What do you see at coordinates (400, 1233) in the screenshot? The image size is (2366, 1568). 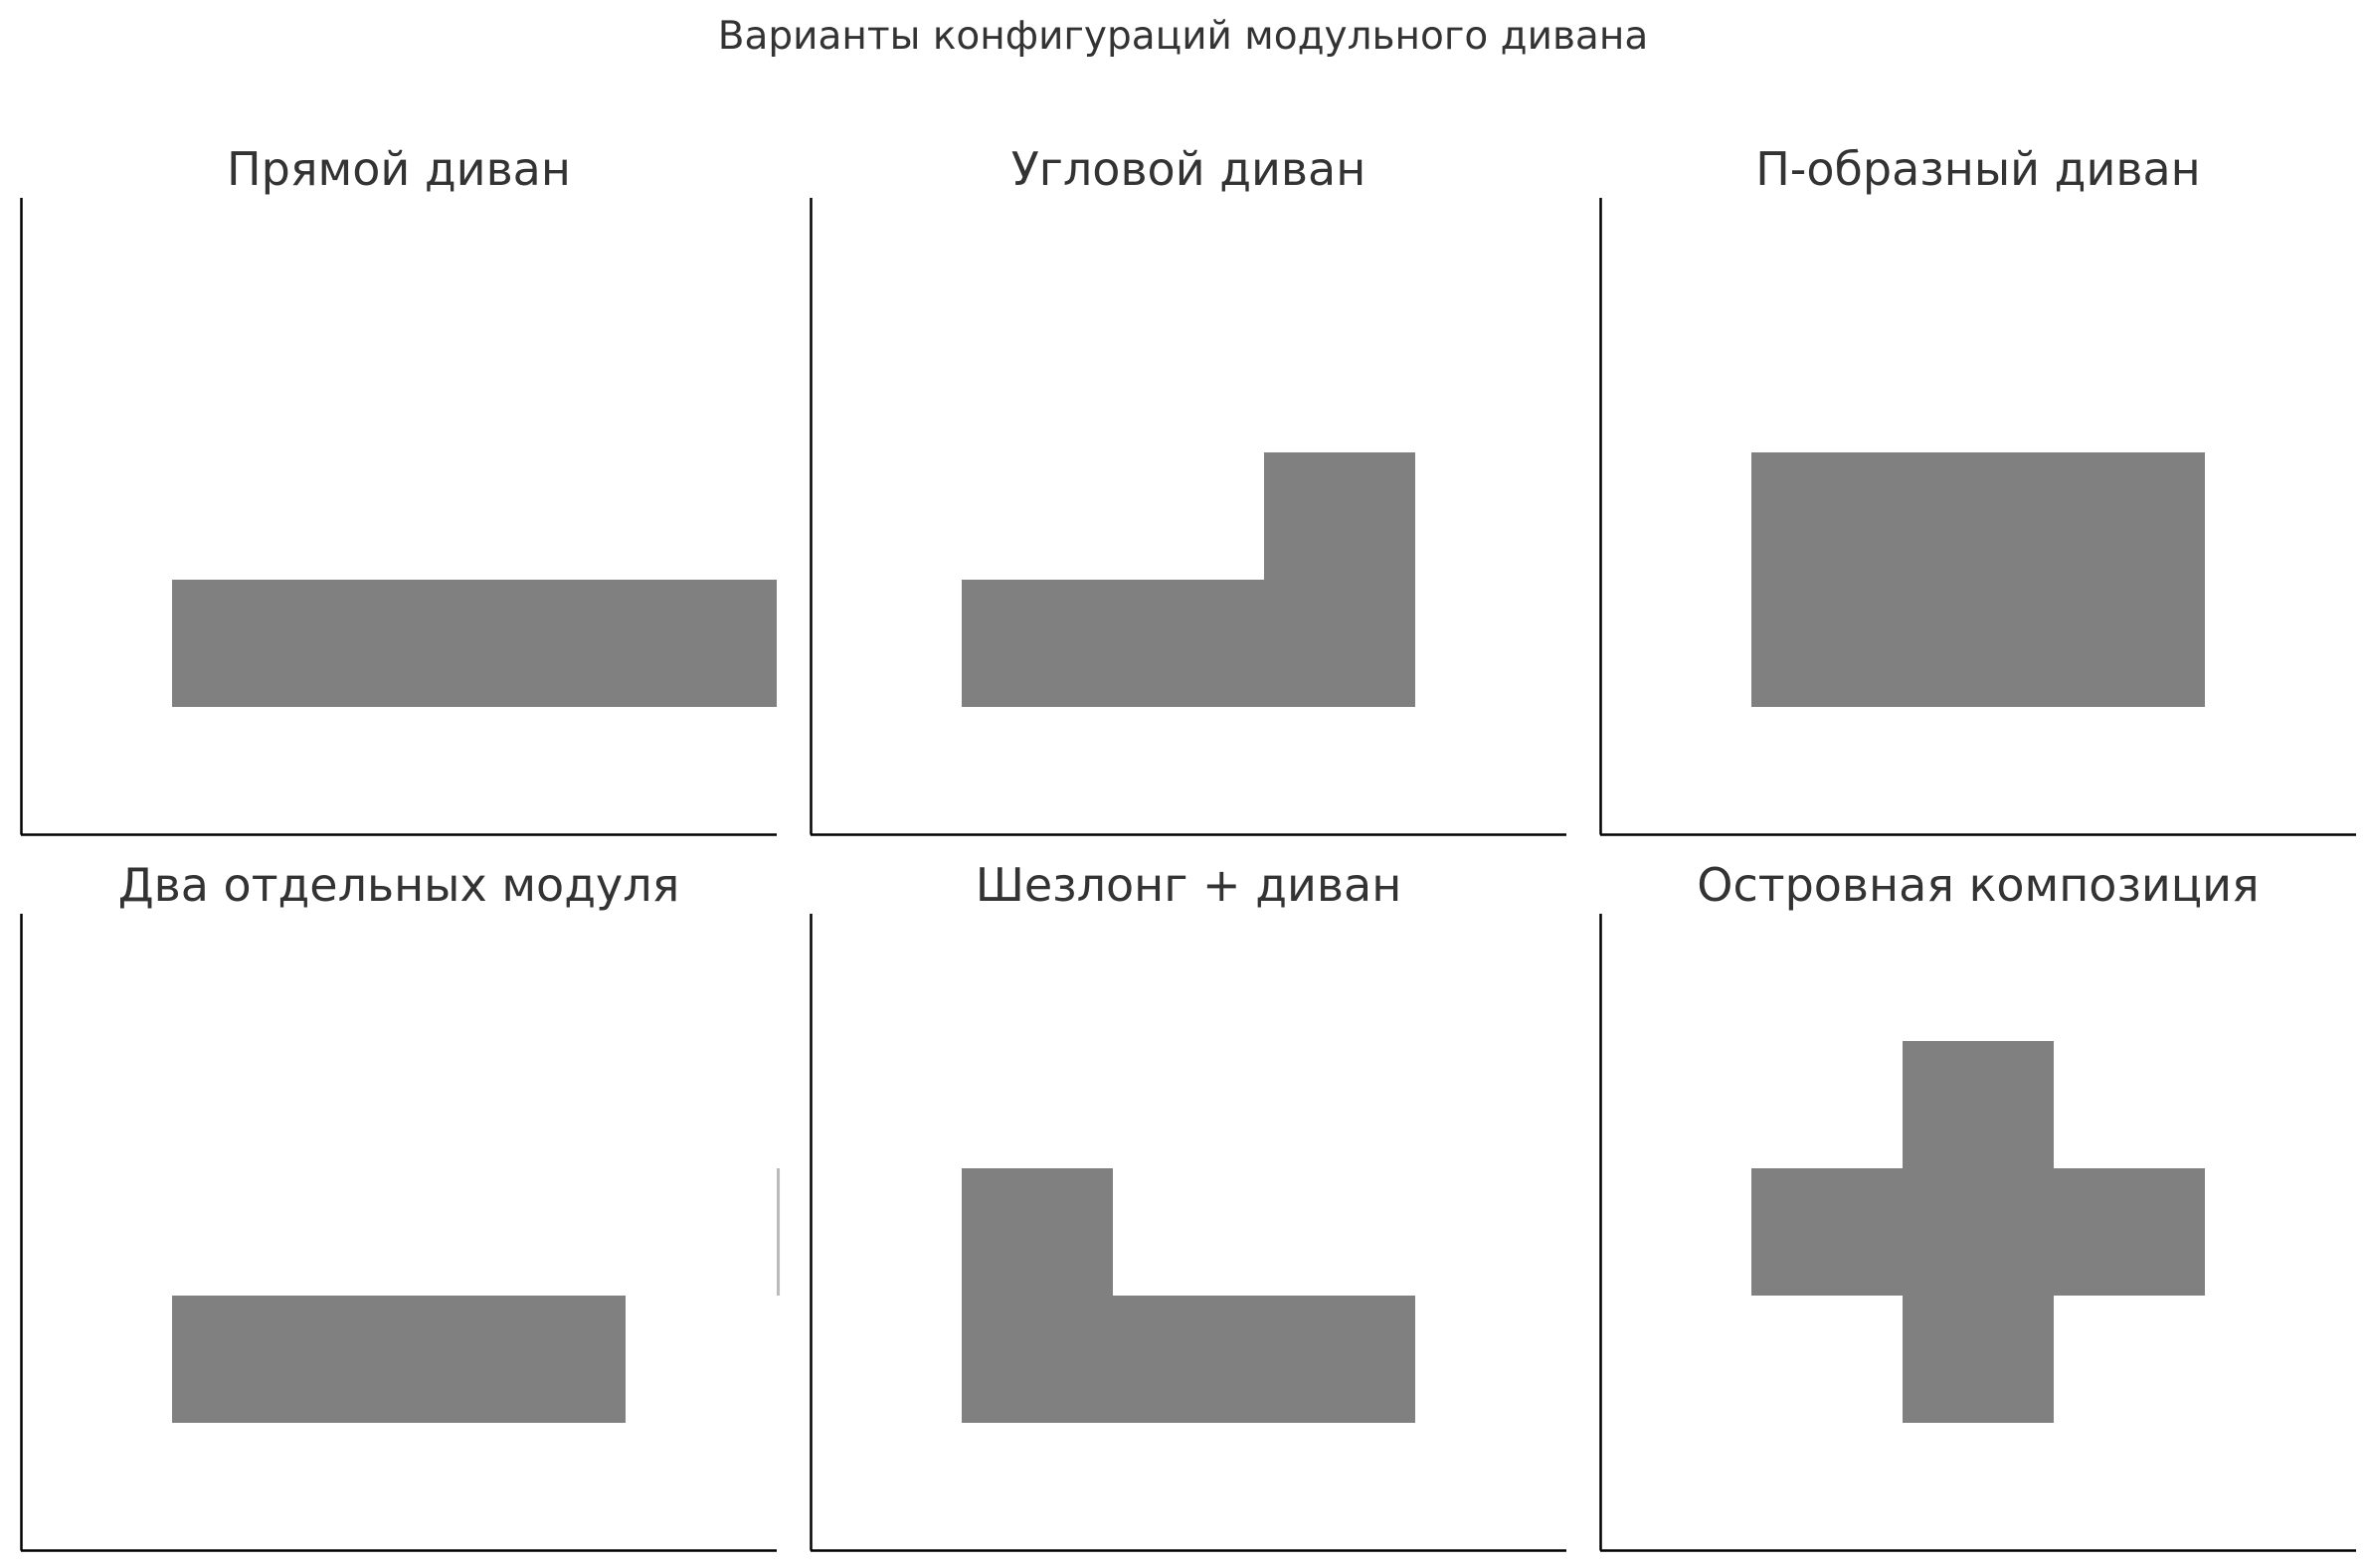 I see `panel-two-modules` at bounding box center [400, 1233].